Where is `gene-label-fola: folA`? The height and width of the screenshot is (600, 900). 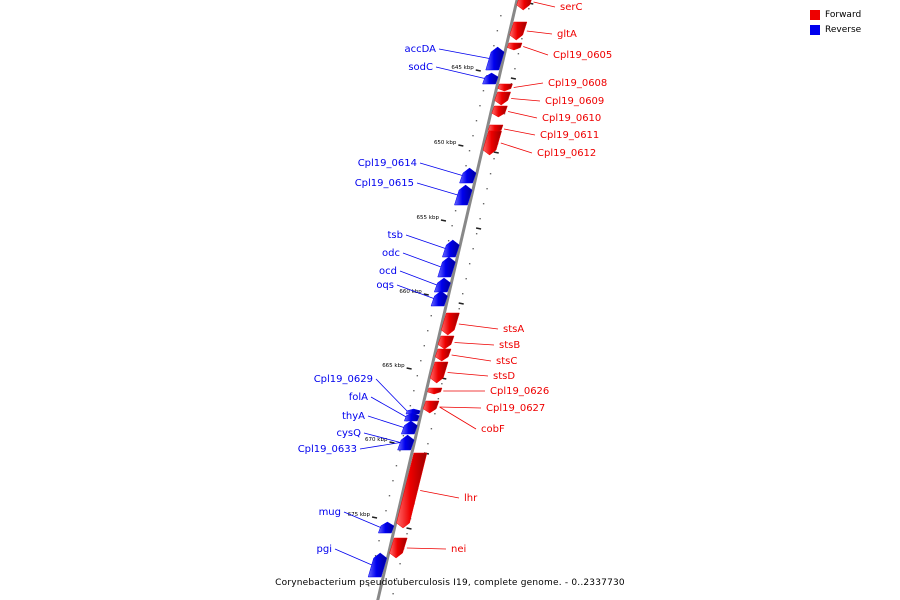
gene-label-fola: folA is located at coordinates (358, 397).